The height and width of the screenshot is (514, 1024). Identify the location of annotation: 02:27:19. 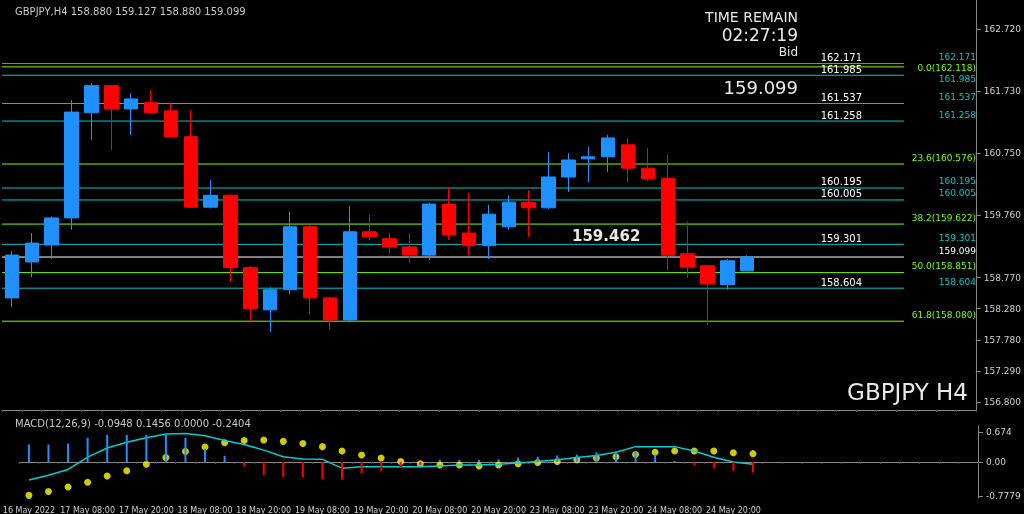
(760, 34).